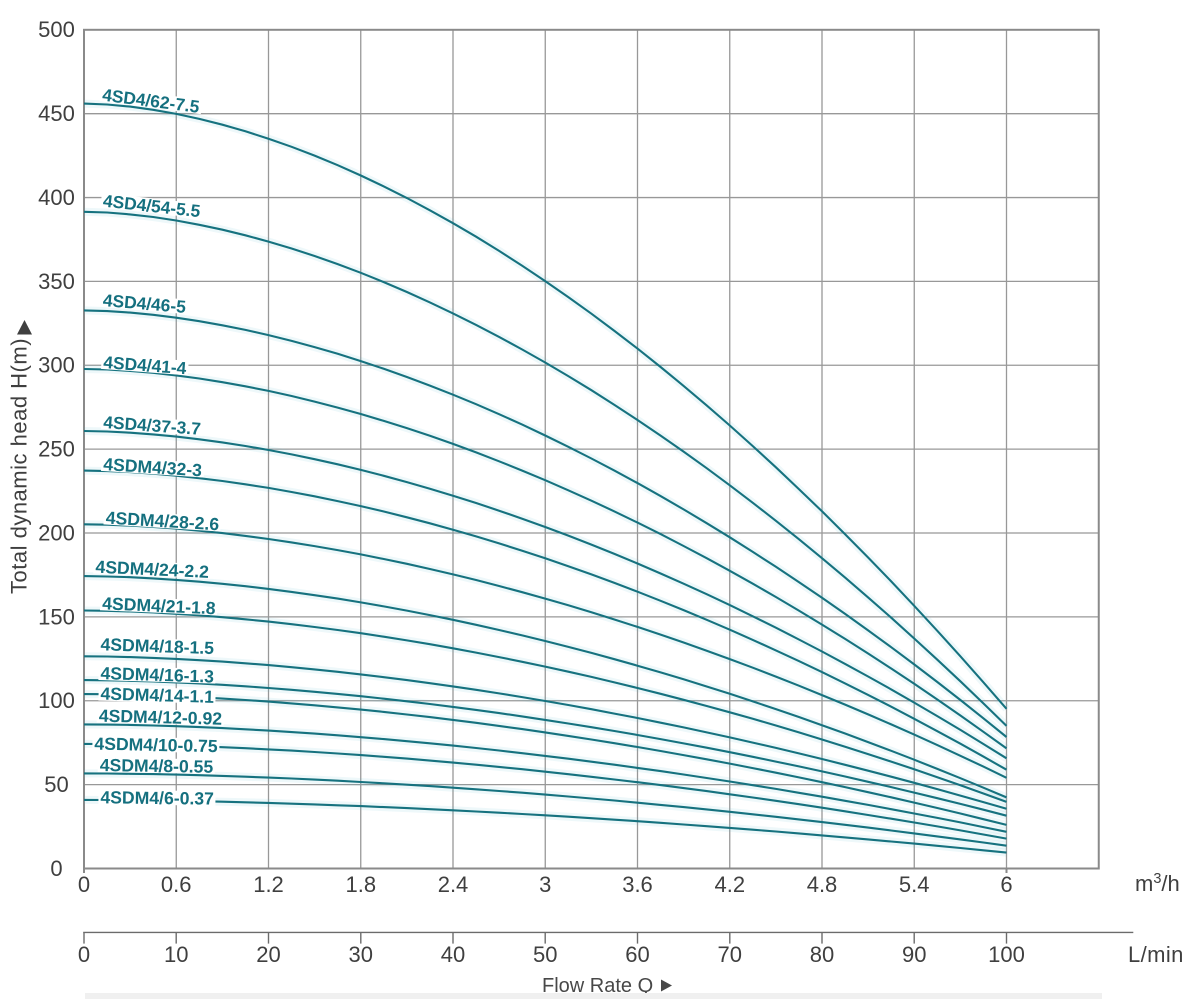  Describe the element at coordinates (597, 986) in the screenshot. I see `svg-text: Flow Rate Q` at that location.